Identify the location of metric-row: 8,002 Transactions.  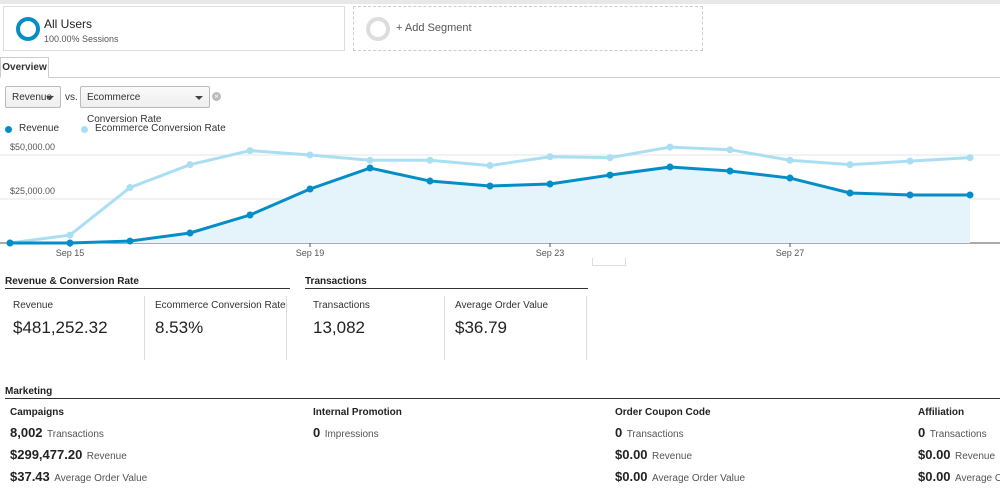
(160, 435).